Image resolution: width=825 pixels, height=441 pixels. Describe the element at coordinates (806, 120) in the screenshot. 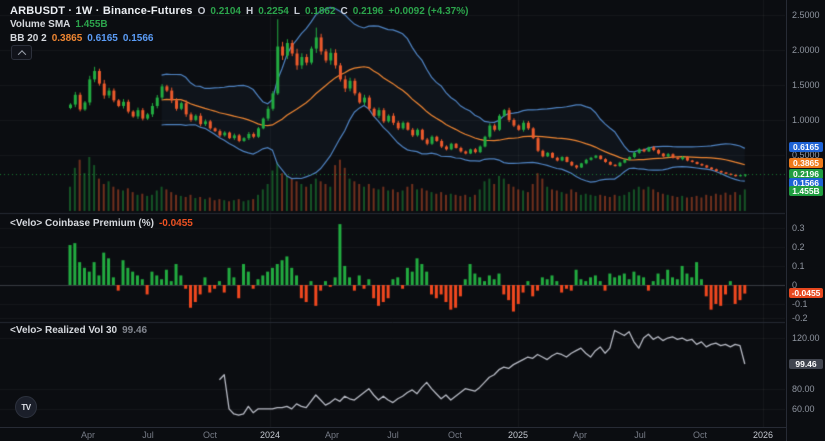

I see `price-scale-tick: 1.0000` at that location.